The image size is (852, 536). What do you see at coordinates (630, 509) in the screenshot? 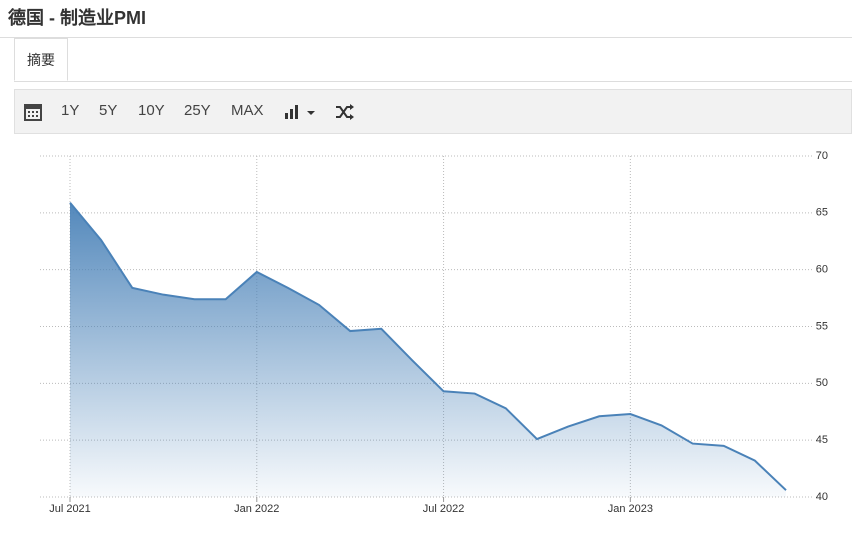
I see `x-tick-label: Jan 2023` at bounding box center [630, 509].